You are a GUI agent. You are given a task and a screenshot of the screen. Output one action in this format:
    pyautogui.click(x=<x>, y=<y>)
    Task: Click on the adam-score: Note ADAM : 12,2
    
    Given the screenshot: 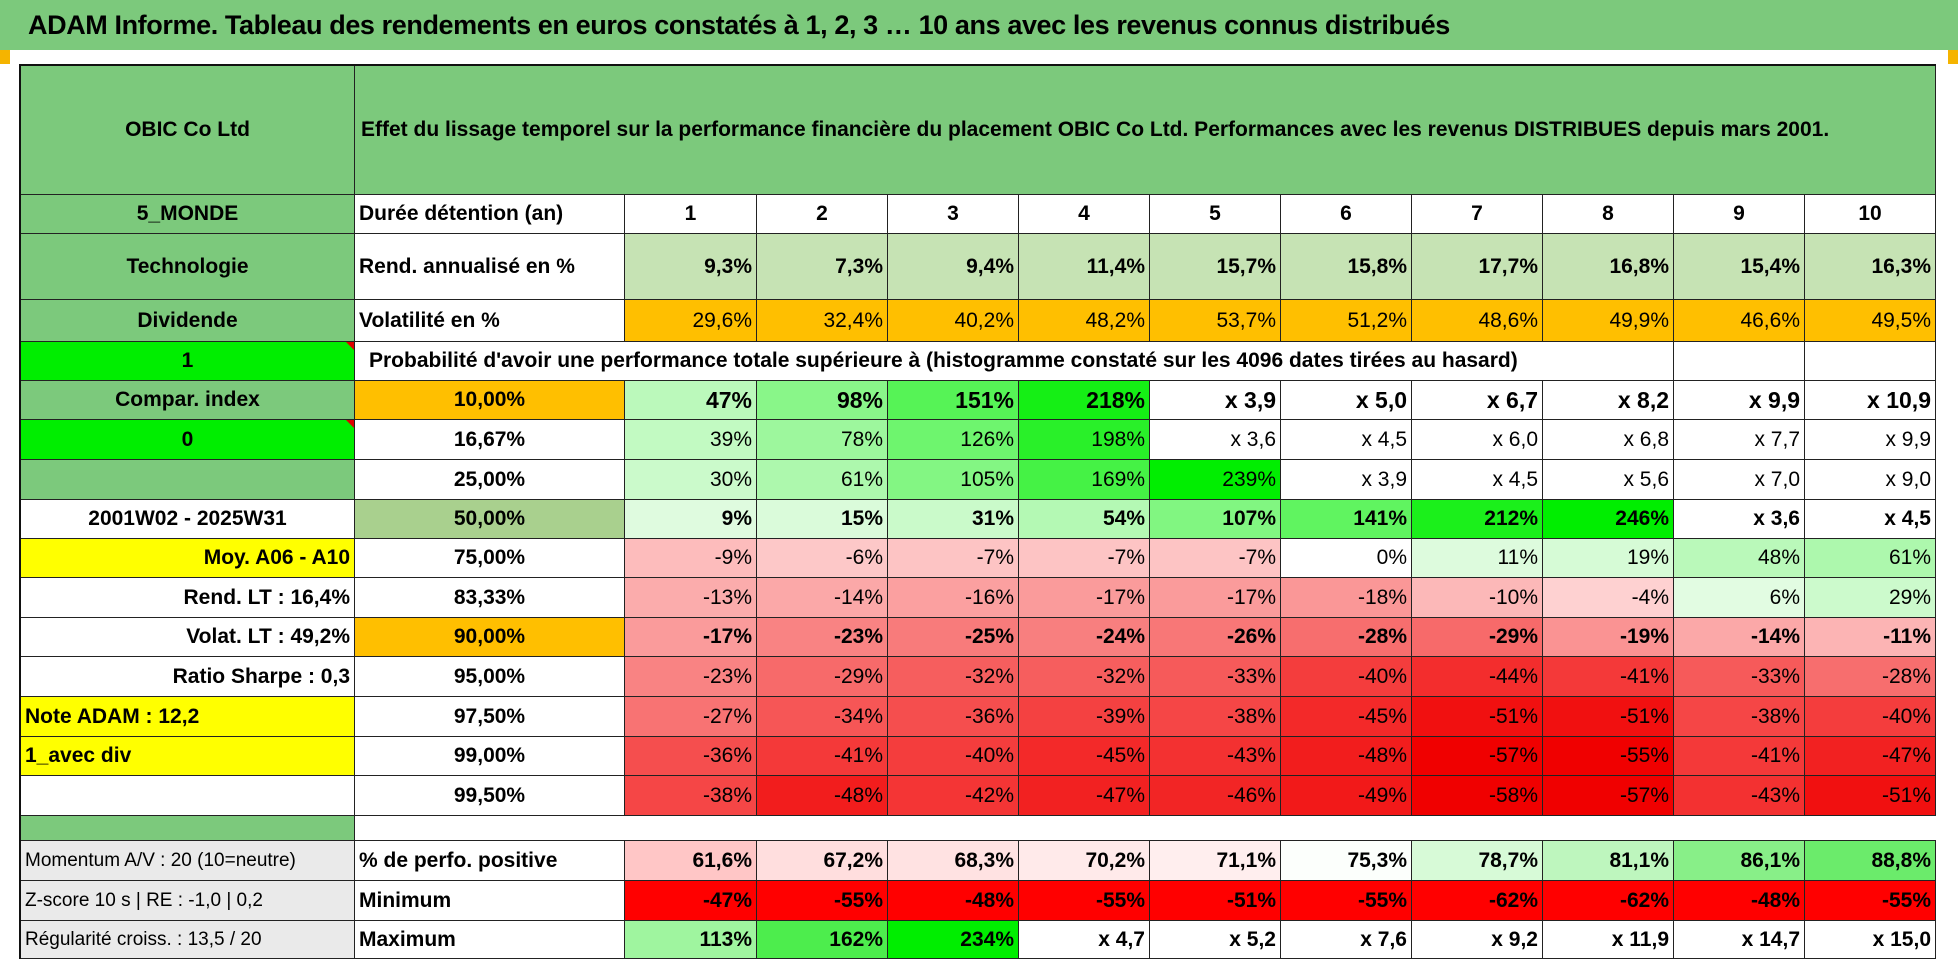 What is the action you would take?
    pyautogui.click(x=188, y=717)
    